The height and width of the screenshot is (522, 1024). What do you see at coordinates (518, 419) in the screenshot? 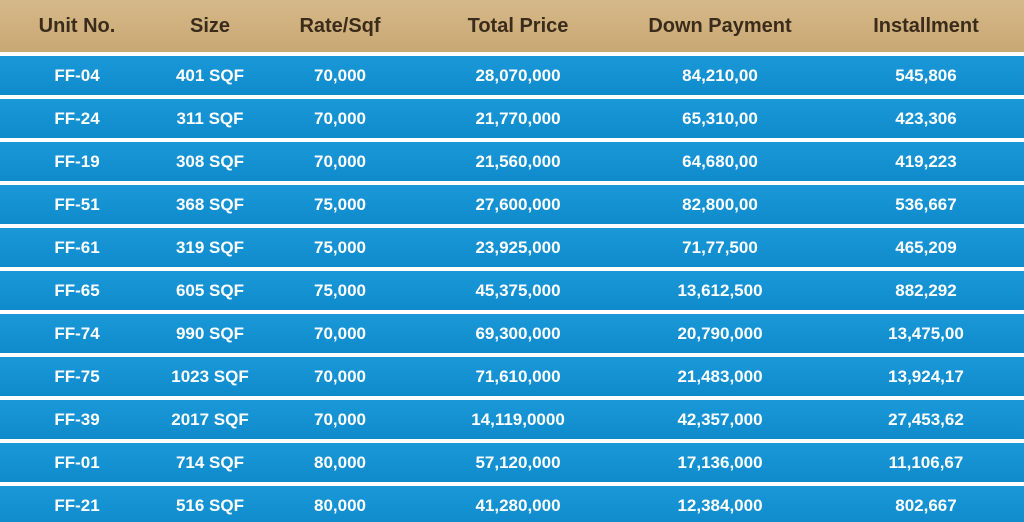
I see `cell-total-price: 14,119,0000` at bounding box center [518, 419].